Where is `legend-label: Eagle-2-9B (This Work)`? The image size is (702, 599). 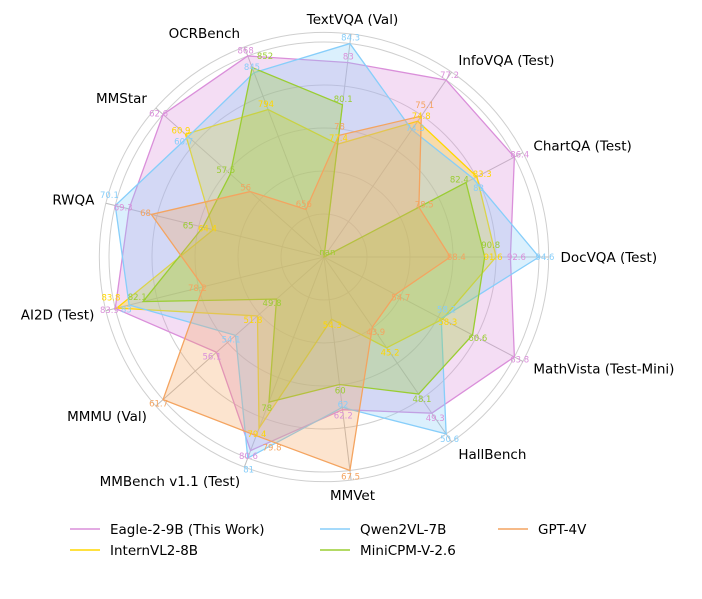 legend-label: Eagle-2-9B (This Work) is located at coordinates (187, 530).